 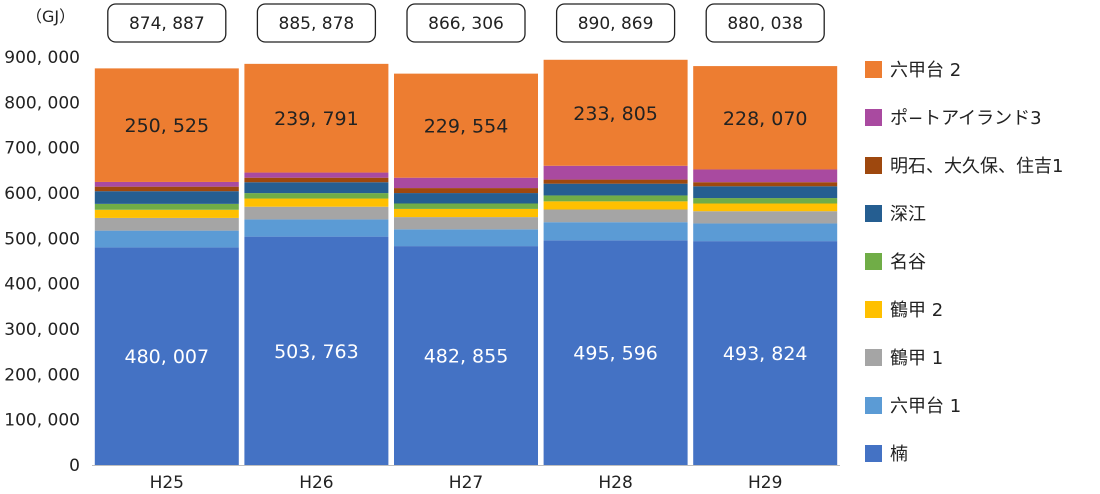 I want to click on legend-label: ポ−トアイランド3, so click(x=966, y=118).